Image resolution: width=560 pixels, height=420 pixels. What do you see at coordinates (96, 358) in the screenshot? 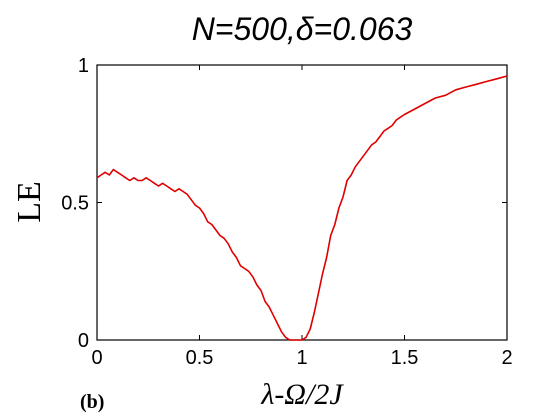
I see `x-tick-label: 0` at bounding box center [96, 358].